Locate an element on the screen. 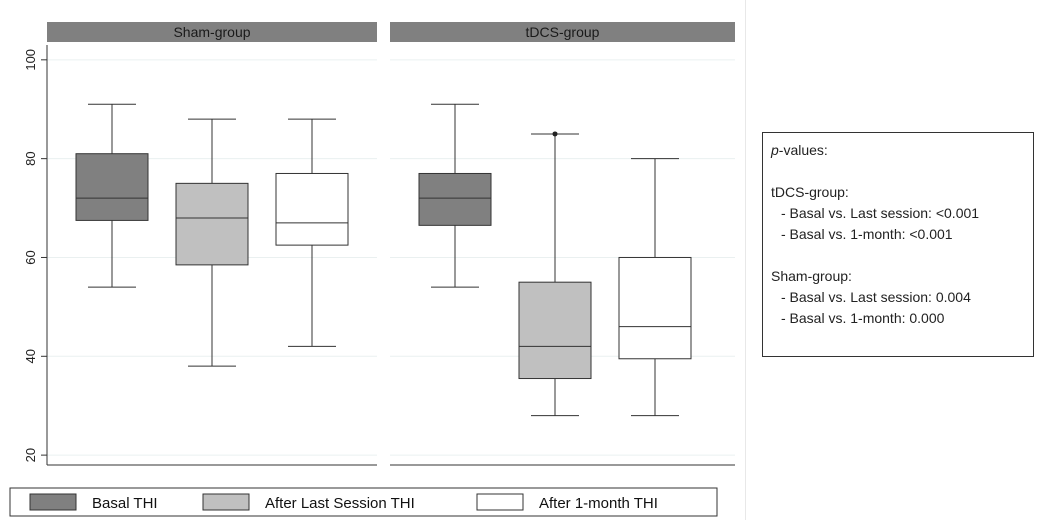 The width and height of the screenshot is (1045, 520). y-axis: 20 40 60 80 100 is located at coordinates (35, 255).